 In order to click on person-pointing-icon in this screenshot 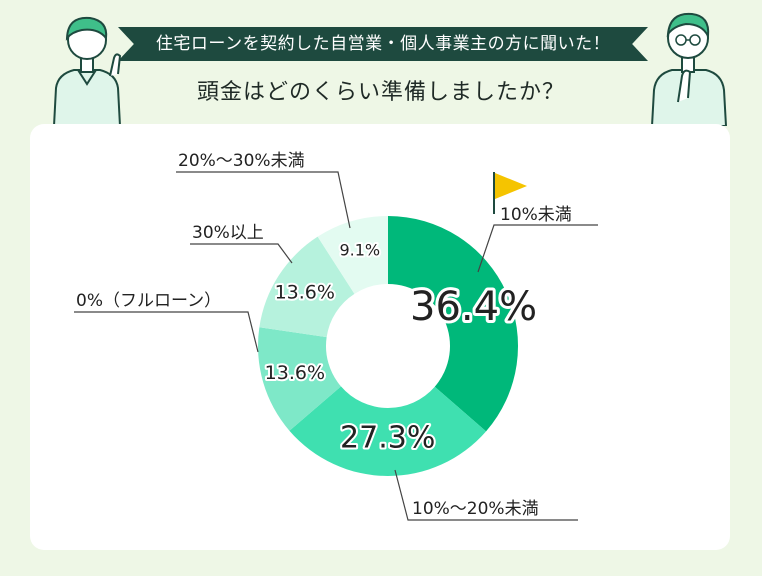, I will do `click(87, 71)`.